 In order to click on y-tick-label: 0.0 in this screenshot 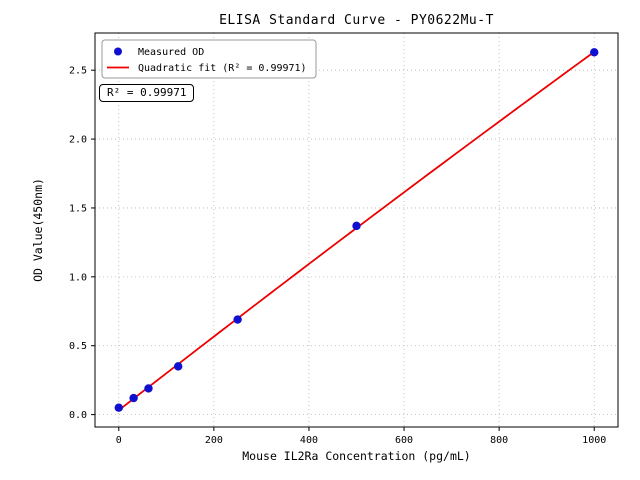, I will do `click(78, 415)`.